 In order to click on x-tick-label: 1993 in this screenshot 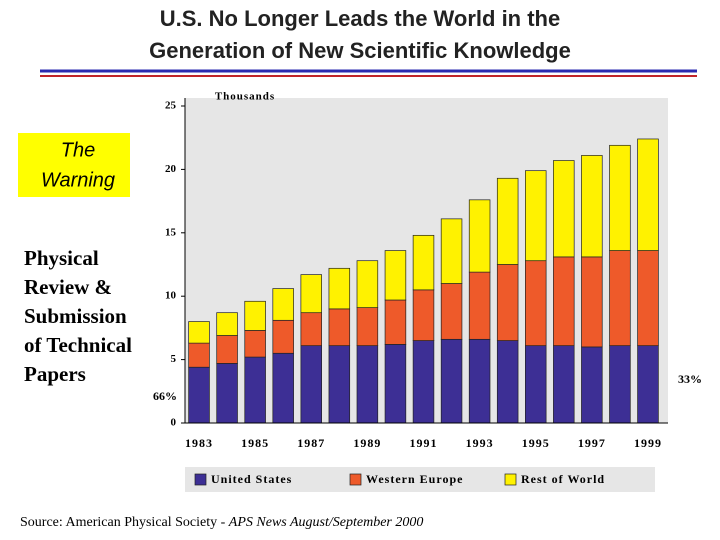, I will do `click(480, 443)`.